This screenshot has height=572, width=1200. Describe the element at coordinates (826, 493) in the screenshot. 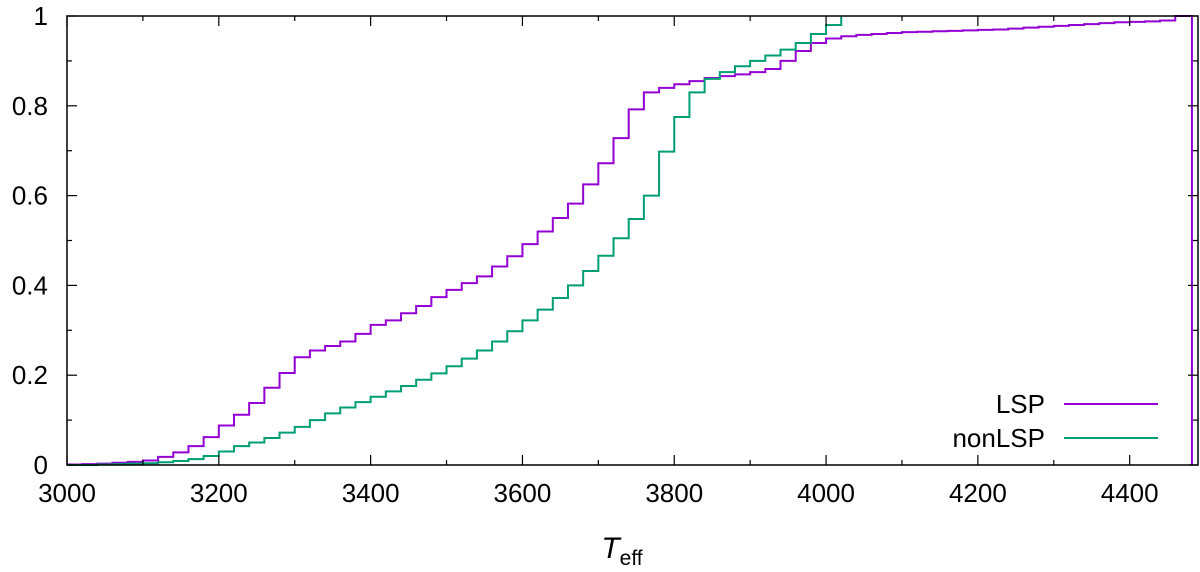

I see `x-tick-label: 4000` at that location.